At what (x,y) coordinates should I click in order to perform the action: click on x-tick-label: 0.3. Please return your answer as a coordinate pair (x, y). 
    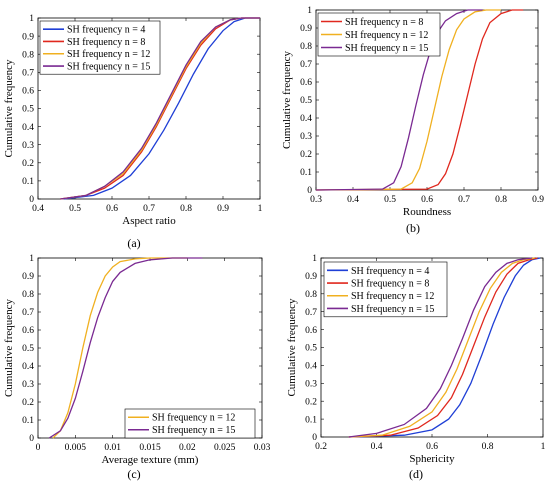
    Looking at the image, I should click on (316, 200).